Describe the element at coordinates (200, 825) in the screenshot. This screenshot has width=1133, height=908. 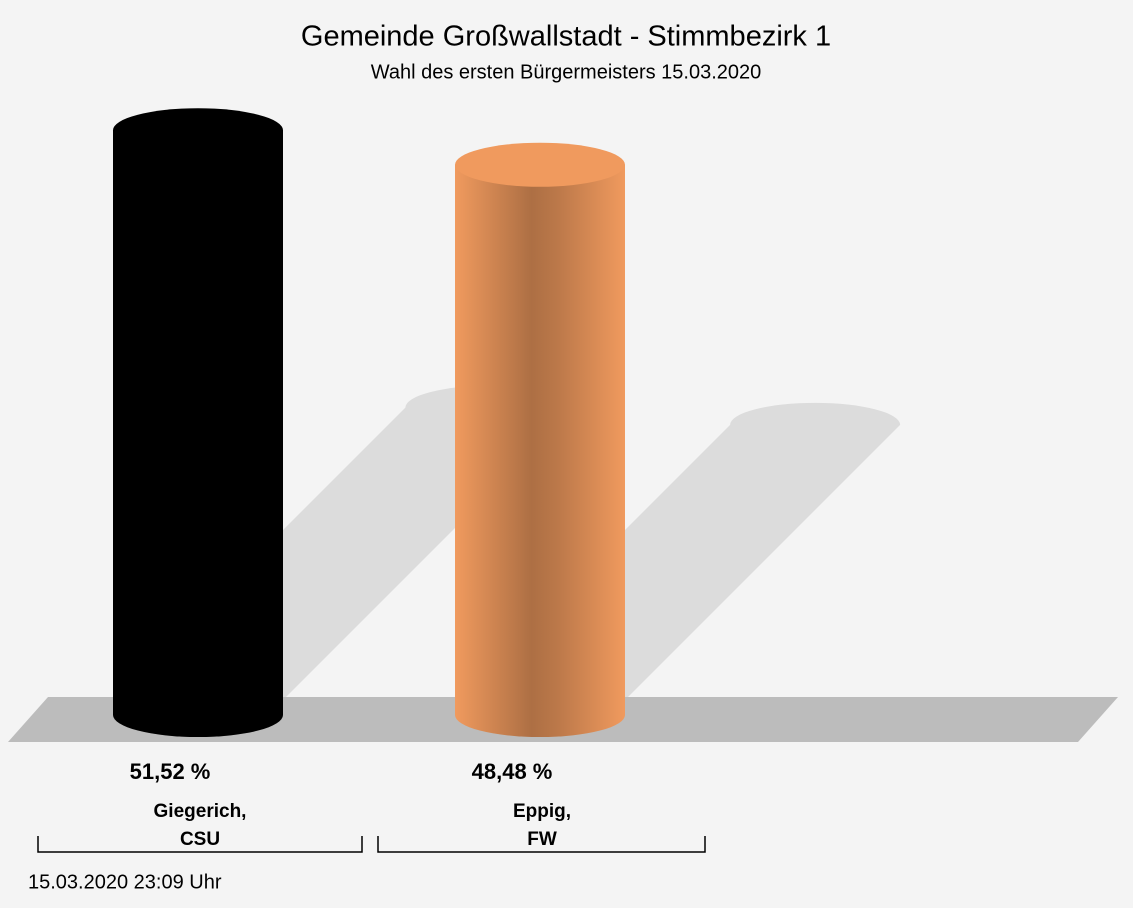
I see `category-label: Giegerich, CSU` at that location.